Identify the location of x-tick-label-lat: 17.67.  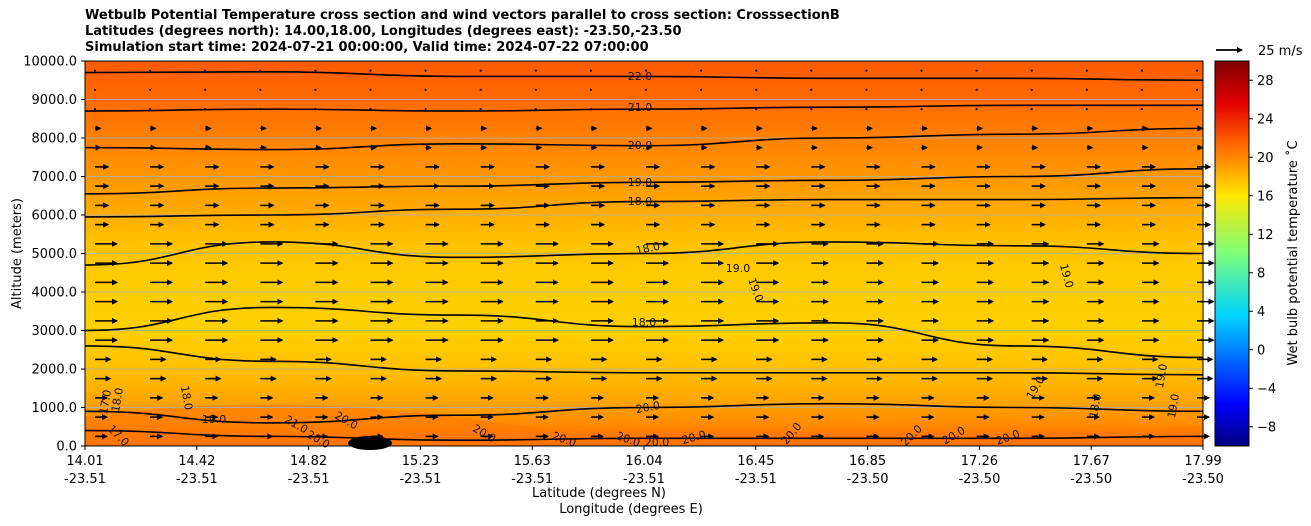
(1091, 461).